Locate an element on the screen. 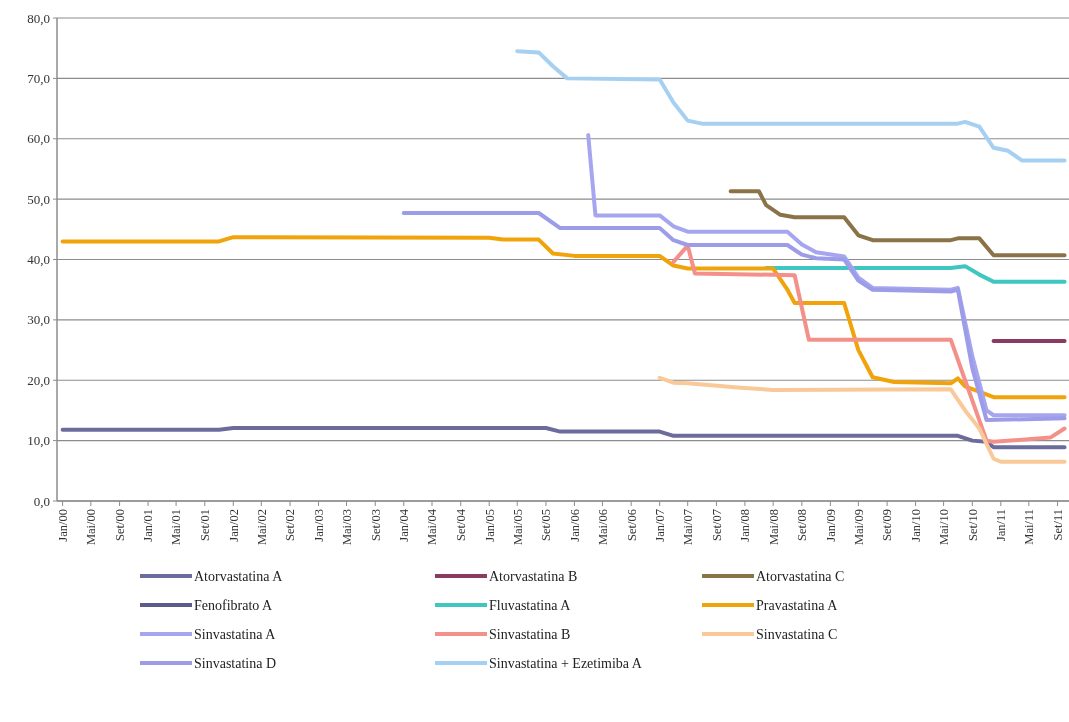 The image size is (1069, 722). x-tick-label: Set/01 is located at coordinates (205, 525).